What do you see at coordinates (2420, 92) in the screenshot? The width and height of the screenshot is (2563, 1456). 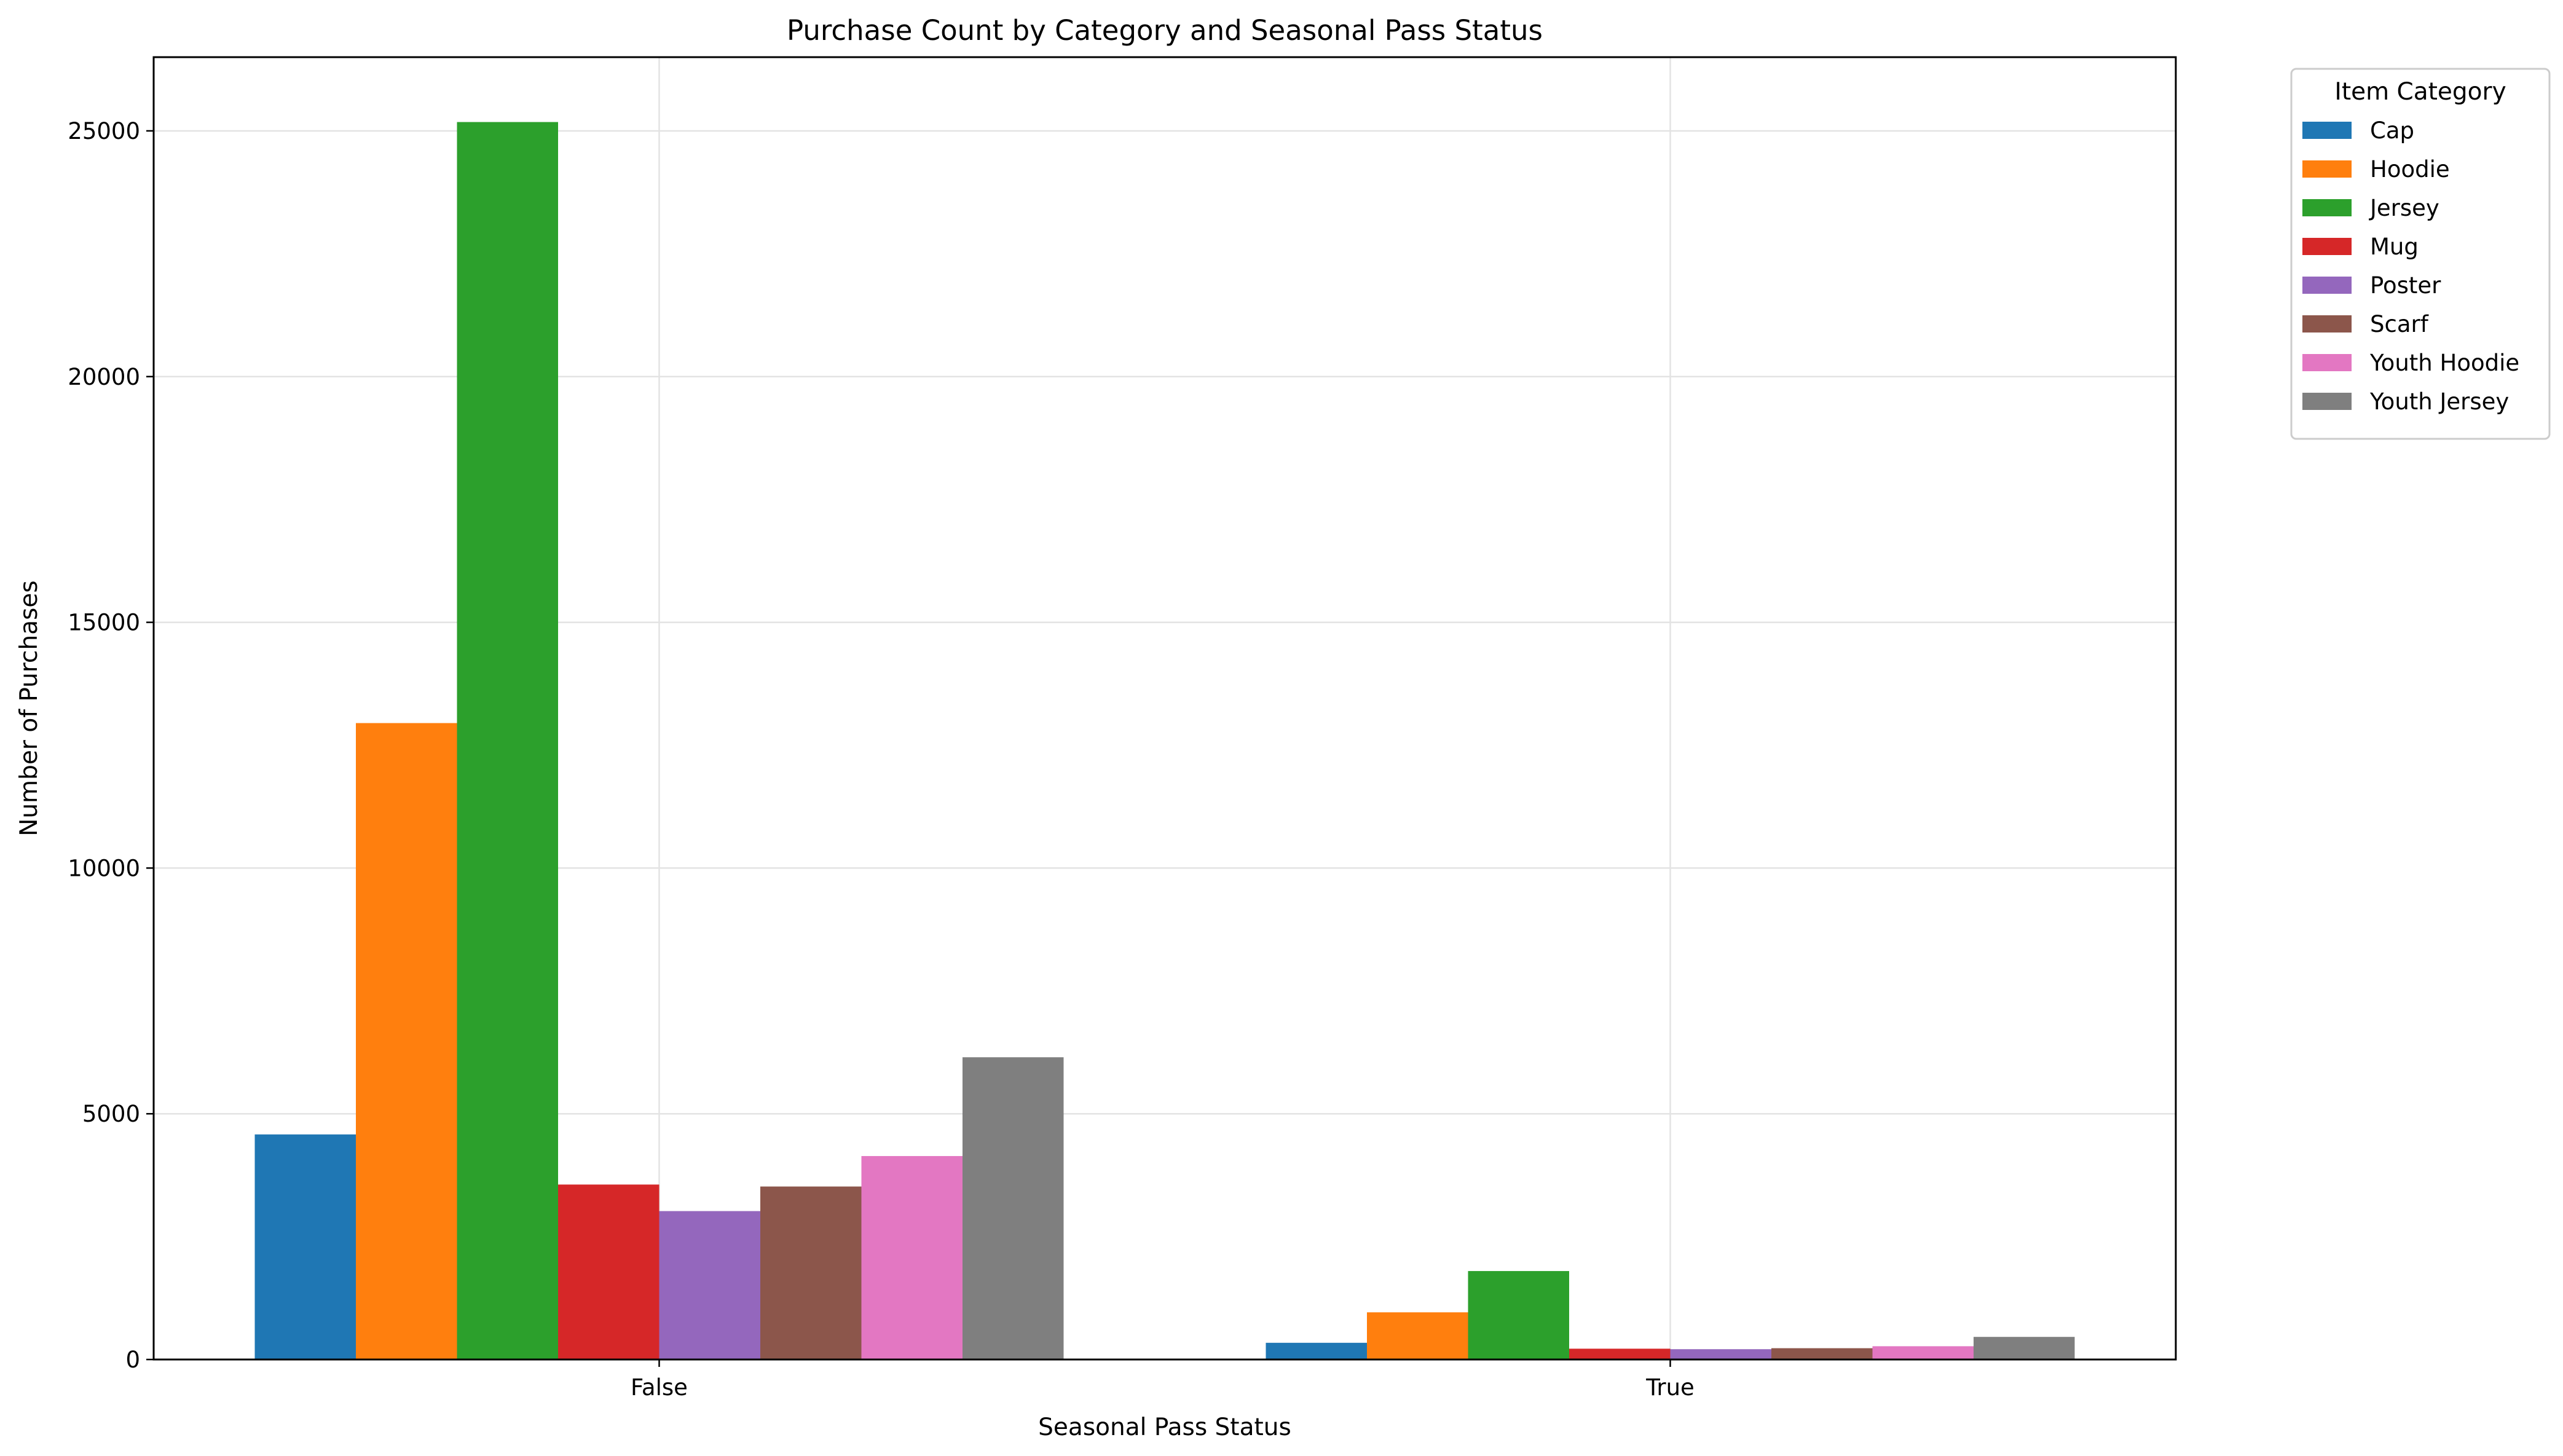 I see `legend-title: Item Category` at bounding box center [2420, 92].